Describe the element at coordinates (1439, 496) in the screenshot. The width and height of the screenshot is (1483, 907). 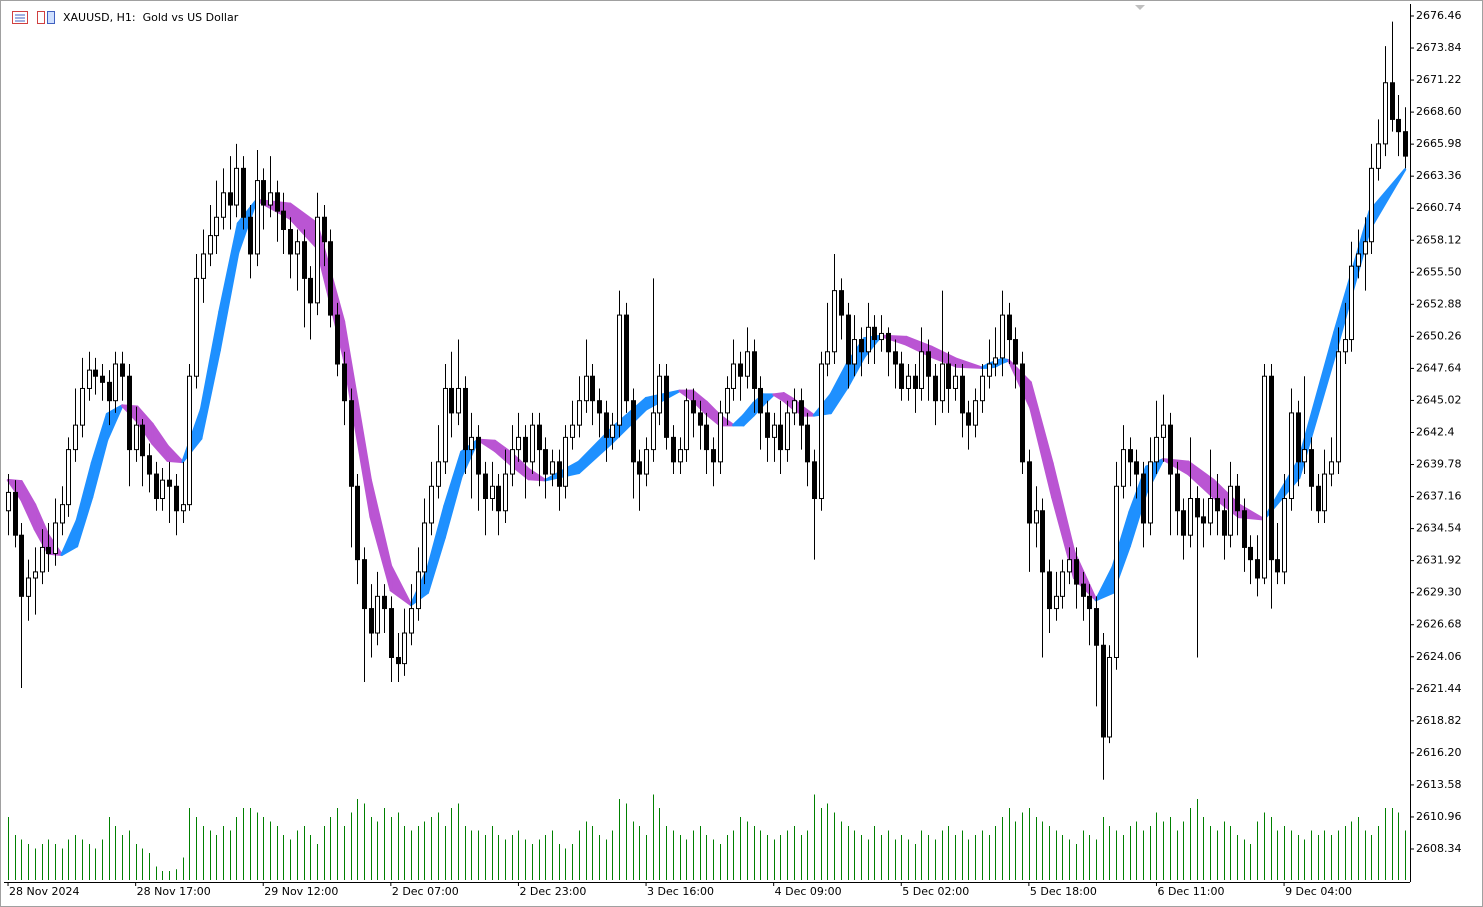
I see `y-tick-label: 2637.16` at that location.